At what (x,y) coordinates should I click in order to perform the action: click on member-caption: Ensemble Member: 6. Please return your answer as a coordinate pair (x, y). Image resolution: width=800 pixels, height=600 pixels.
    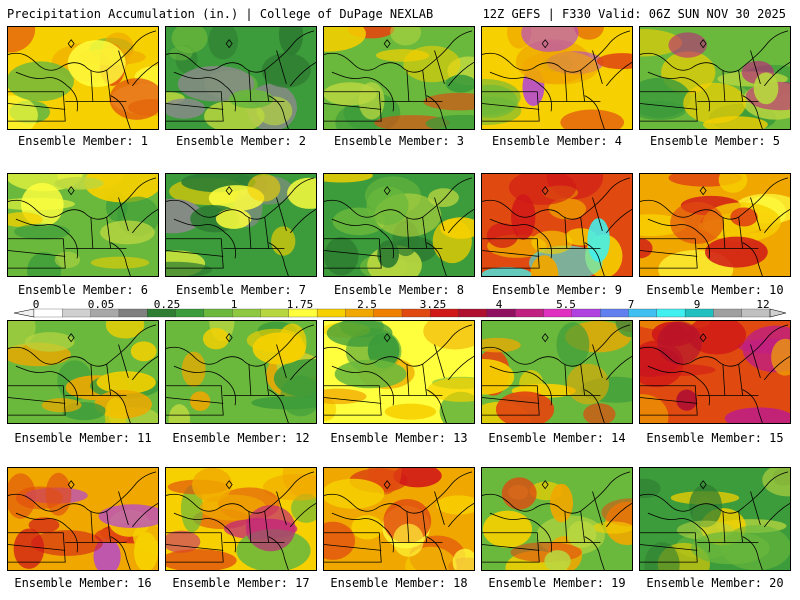
    Looking at the image, I should click on (83, 290).